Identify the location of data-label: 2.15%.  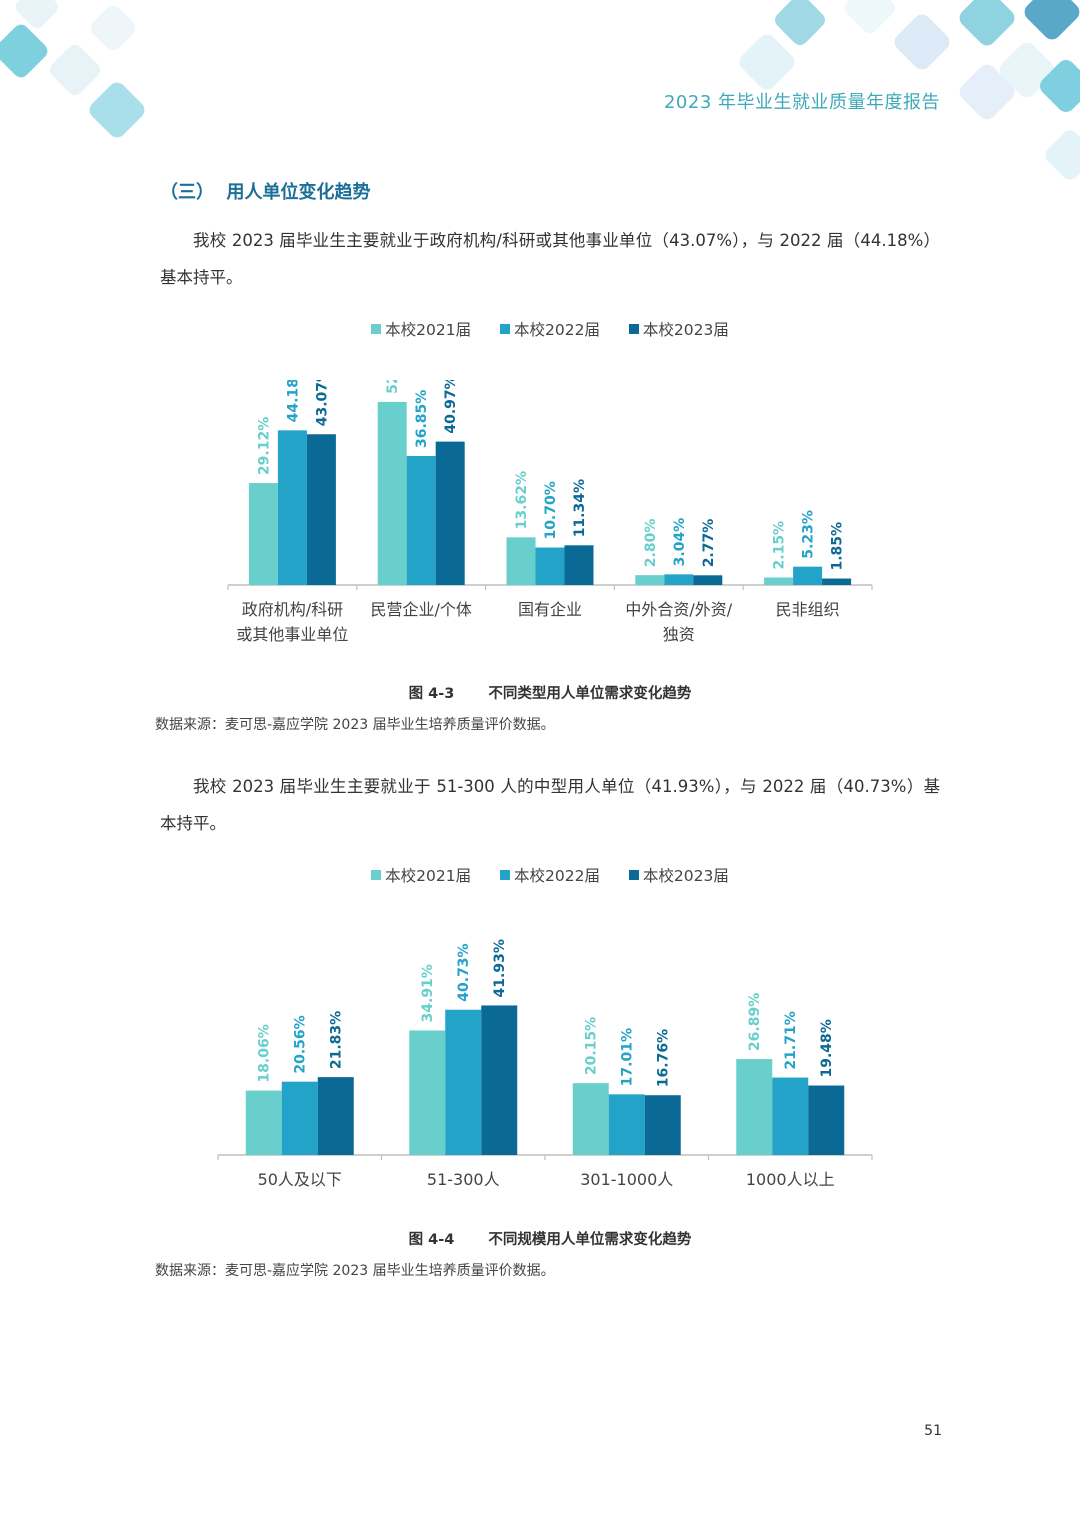
(780, 545).